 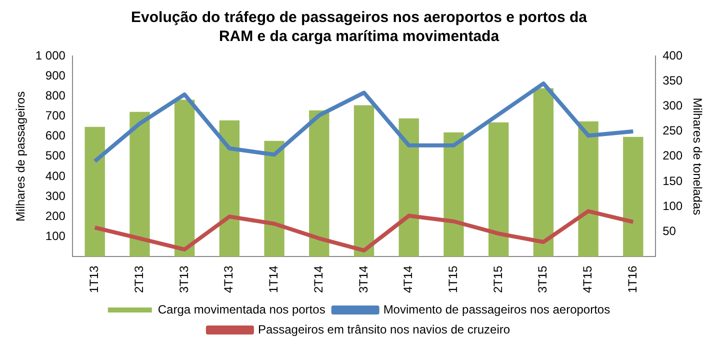 I want to click on x-tick-label: 2T15, so click(x=497, y=279).